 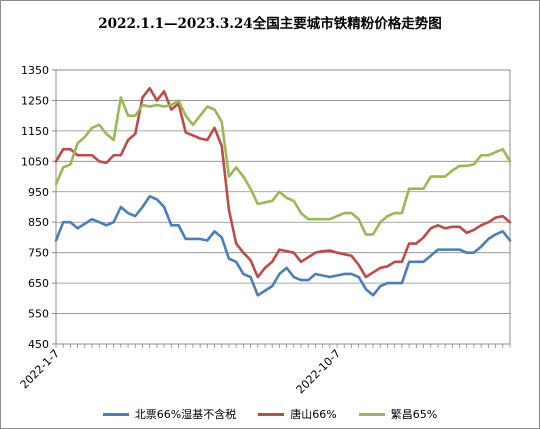 What do you see at coordinates (414, 414) in the screenshot?
I see `legend-label: 繁昌65%` at bounding box center [414, 414].